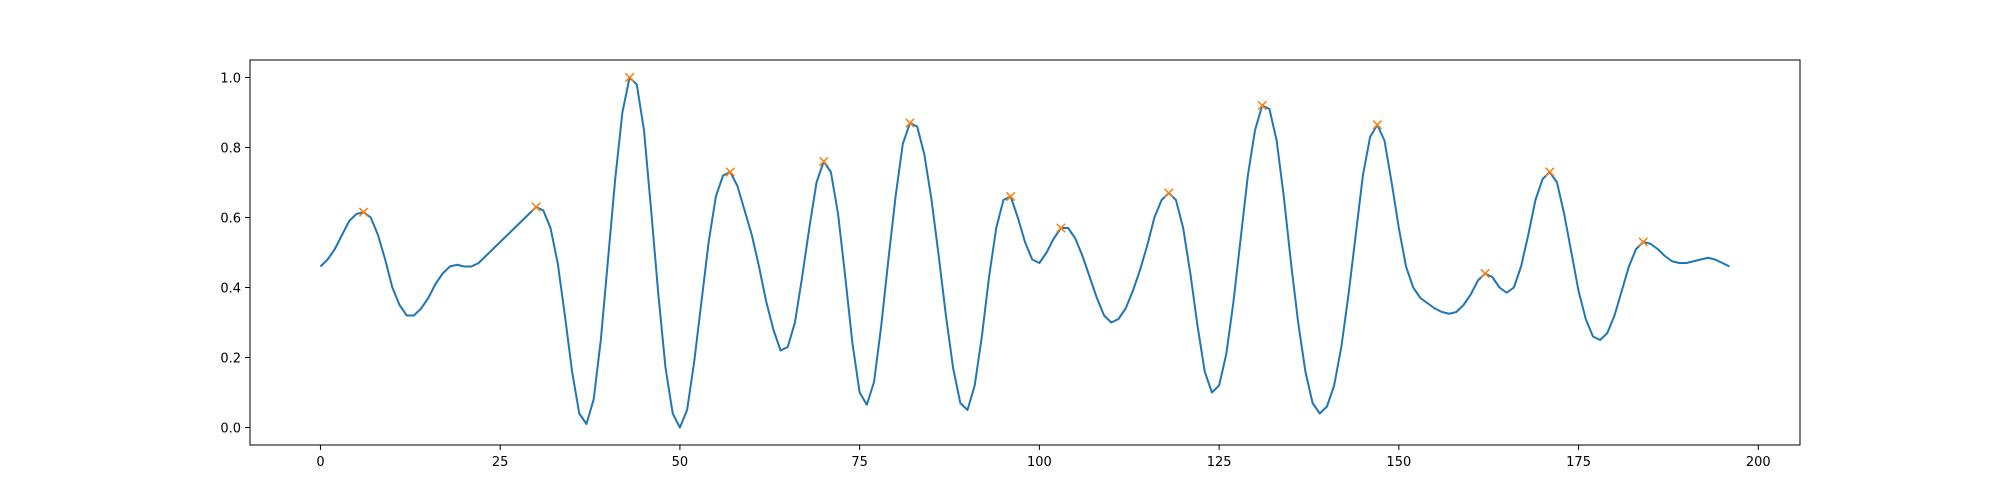 The width and height of the screenshot is (2000, 500). I want to click on x-tick-label: 100, so click(1039, 462).